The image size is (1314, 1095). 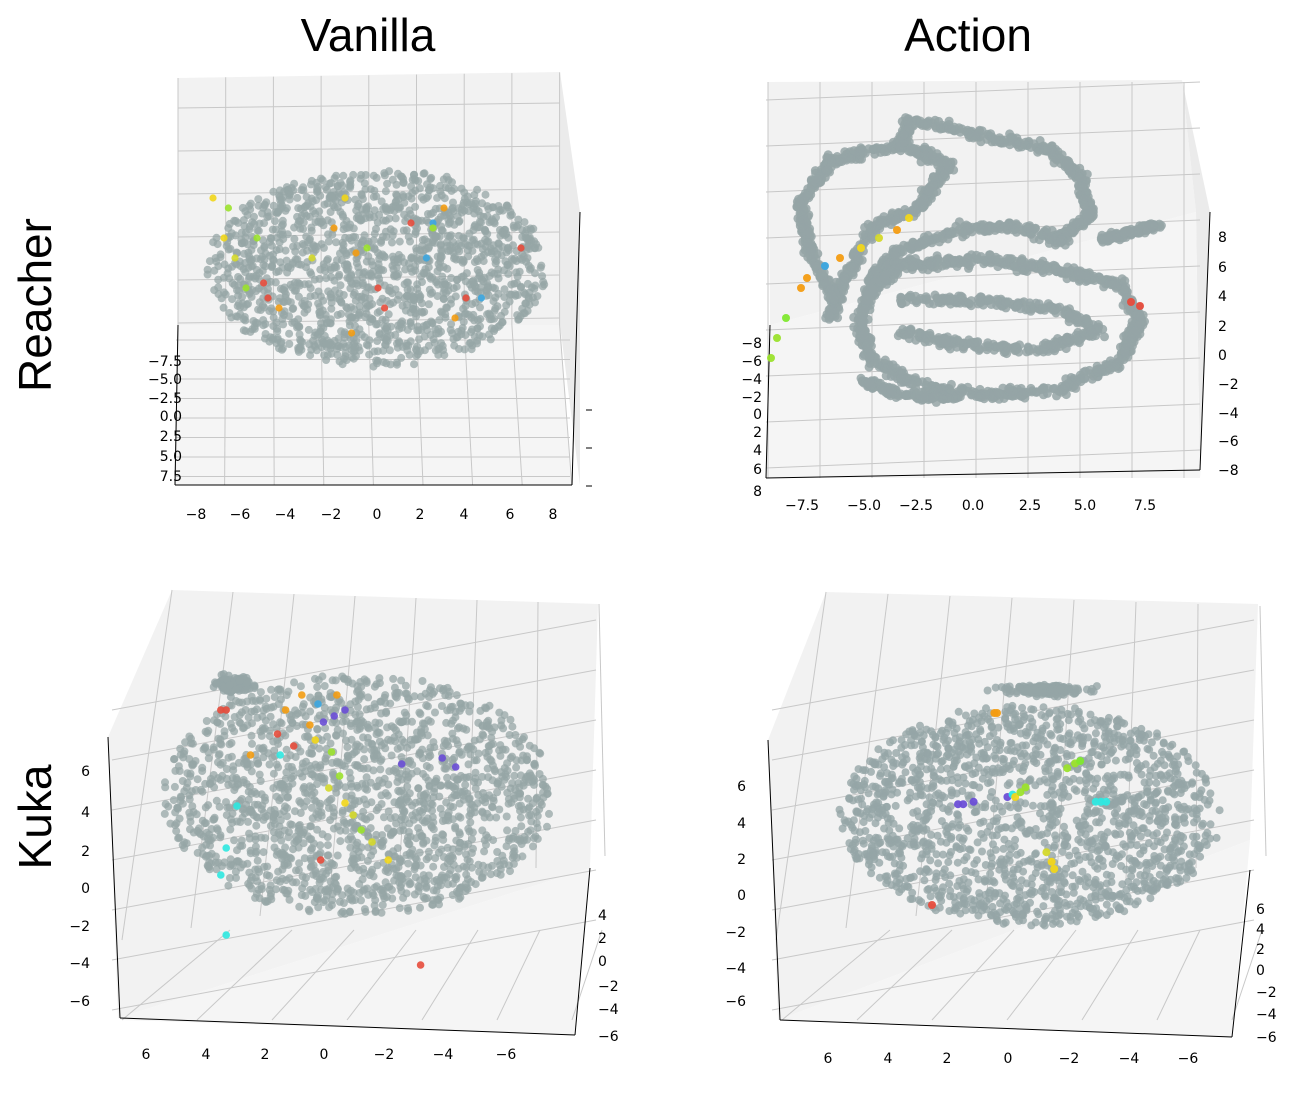 I want to click on x-axis-line, so click(x=983, y=474).